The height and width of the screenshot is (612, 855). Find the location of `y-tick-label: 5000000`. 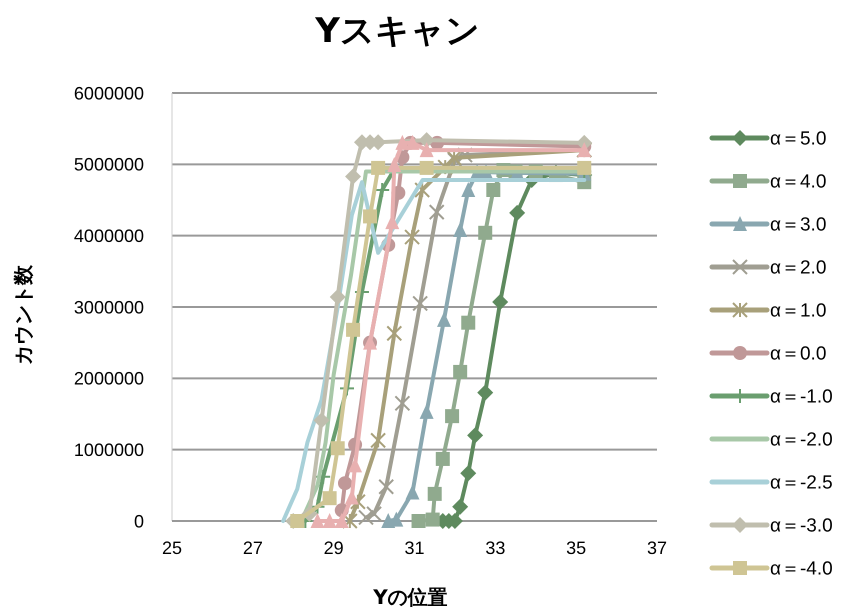

y-tick-label: 5000000 is located at coordinates (109, 164).